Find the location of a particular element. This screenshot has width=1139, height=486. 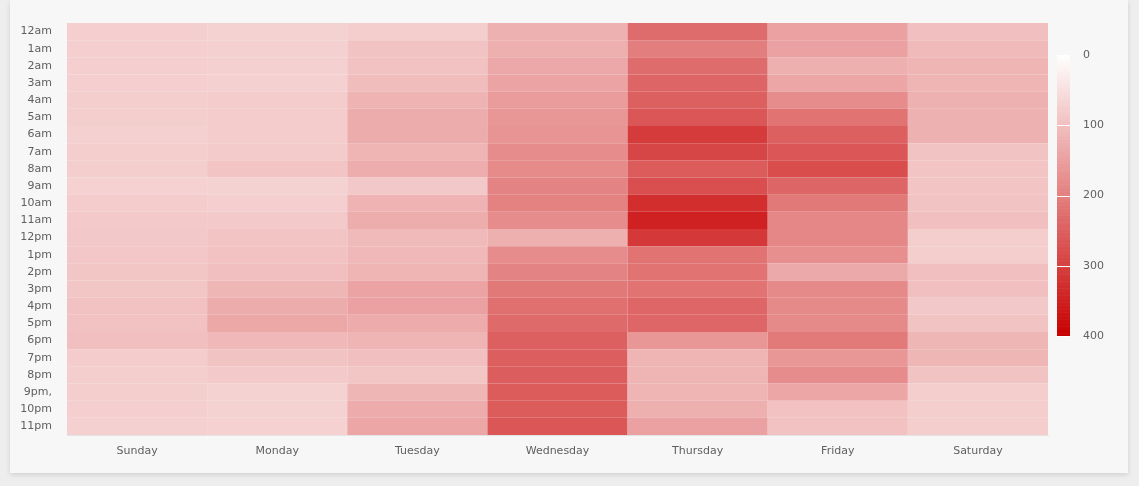

x-tick-label: Wednesday is located at coordinates (557, 451).